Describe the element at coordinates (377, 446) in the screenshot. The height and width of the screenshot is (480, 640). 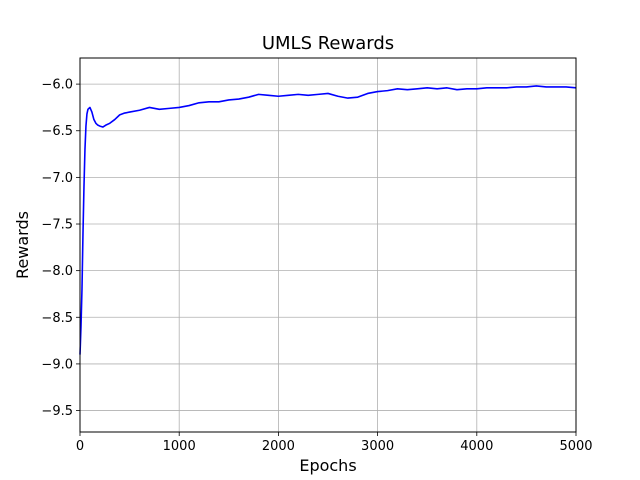
I see `x-tick-label: 3000` at that location.